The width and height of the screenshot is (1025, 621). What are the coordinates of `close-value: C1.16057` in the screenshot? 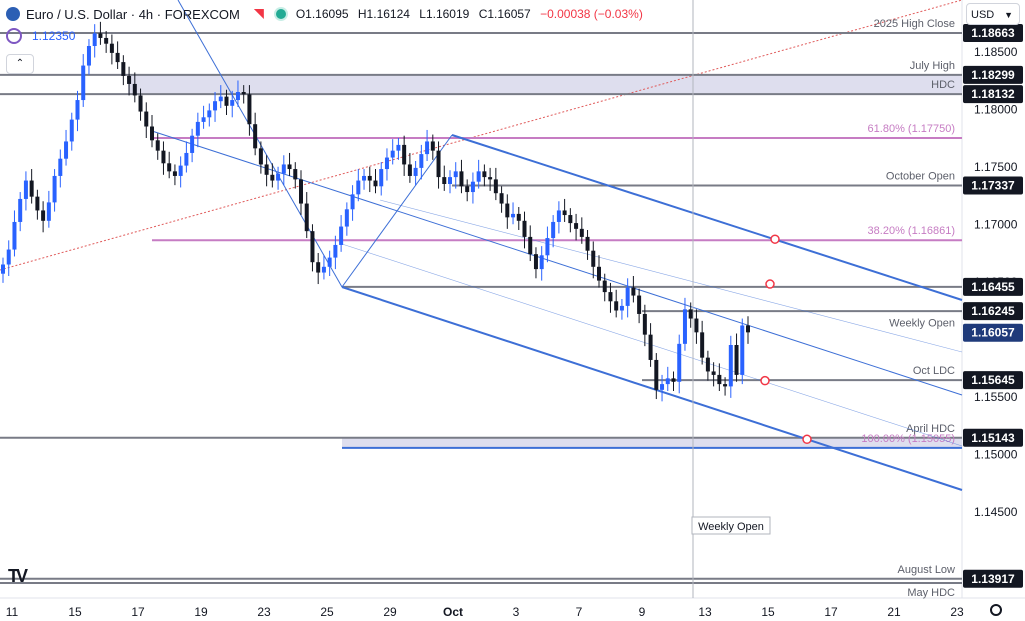 It's located at (504, 14).